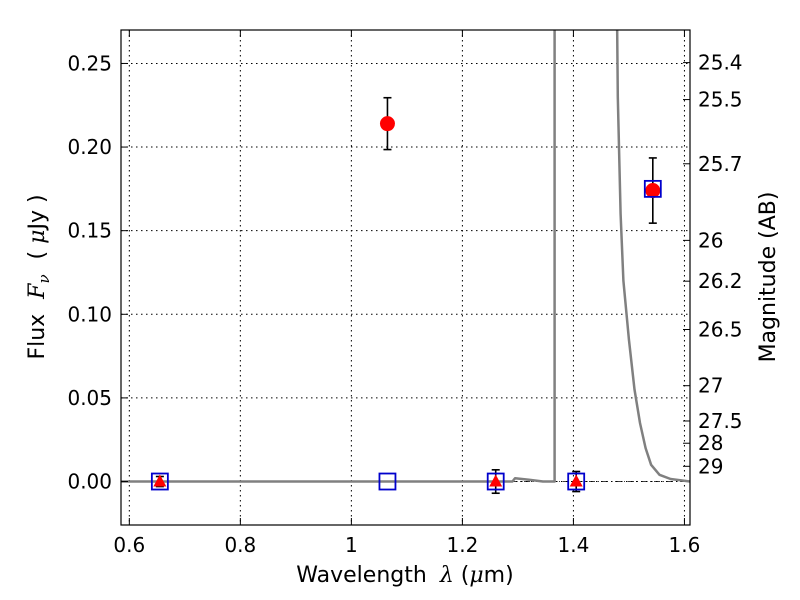 The width and height of the screenshot is (800, 600). Describe the element at coordinates (129, 545) in the screenshot. I see `x-tick-label: 0.6` at that location.